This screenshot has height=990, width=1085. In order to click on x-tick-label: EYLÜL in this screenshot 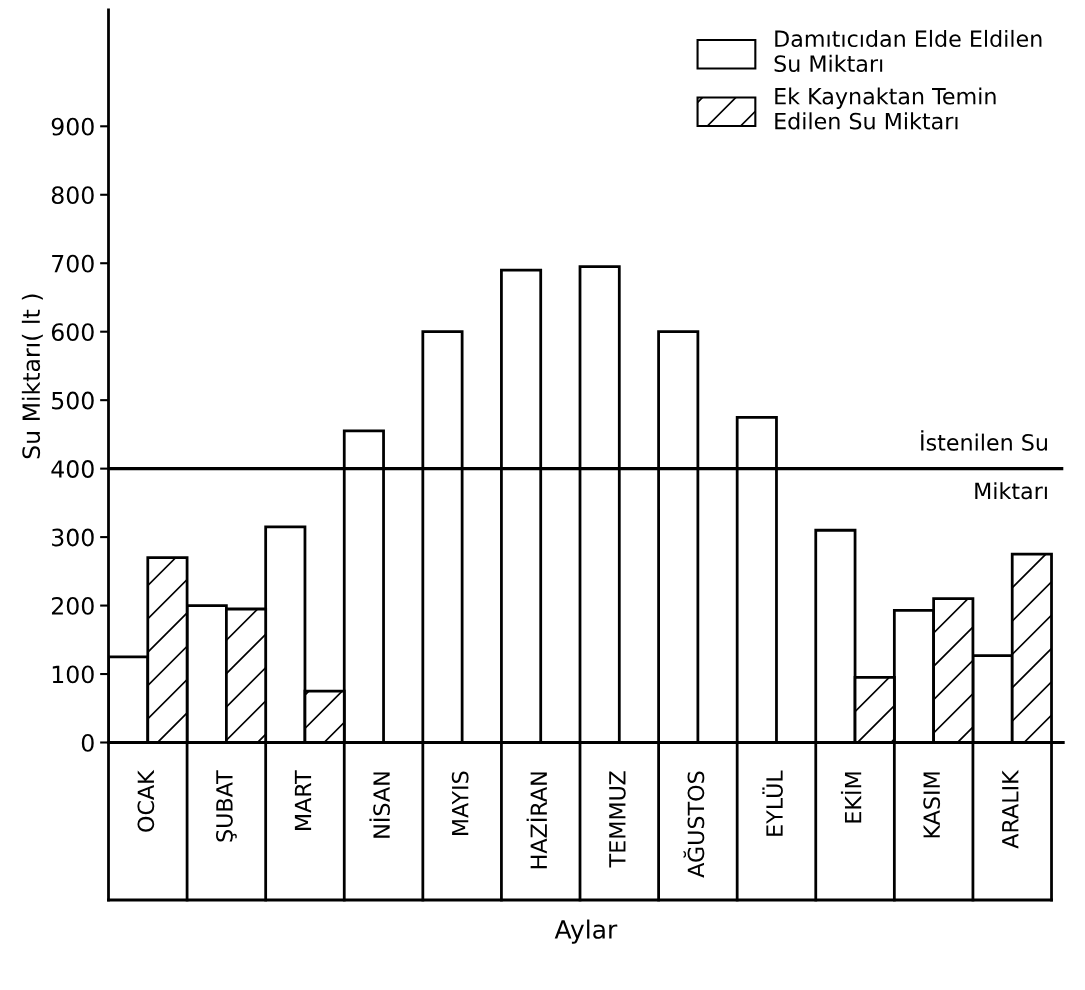, I will do `click(772, 803)`.